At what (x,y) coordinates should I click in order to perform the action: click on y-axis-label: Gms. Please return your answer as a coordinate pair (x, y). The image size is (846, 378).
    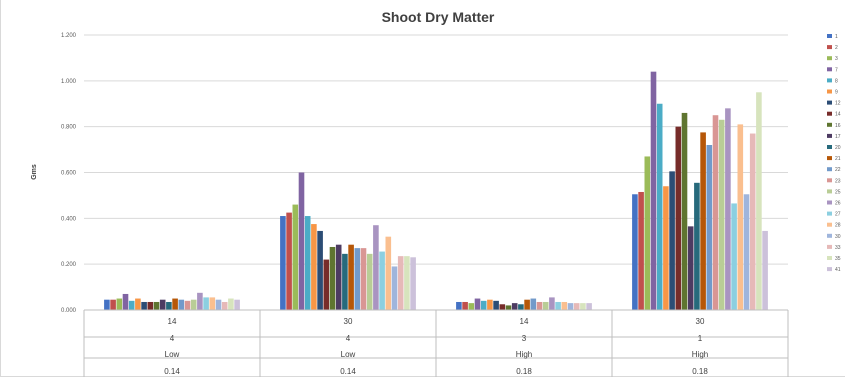
    Looking at the image, I should click on (34, 172).